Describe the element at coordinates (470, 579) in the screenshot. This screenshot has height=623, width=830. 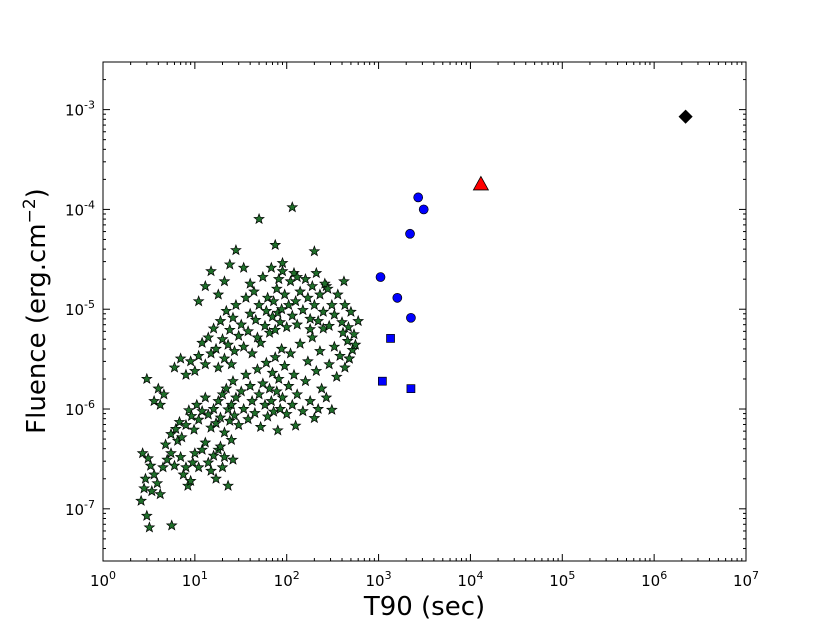
I see `x-tick-label: 10⁴` at that location.